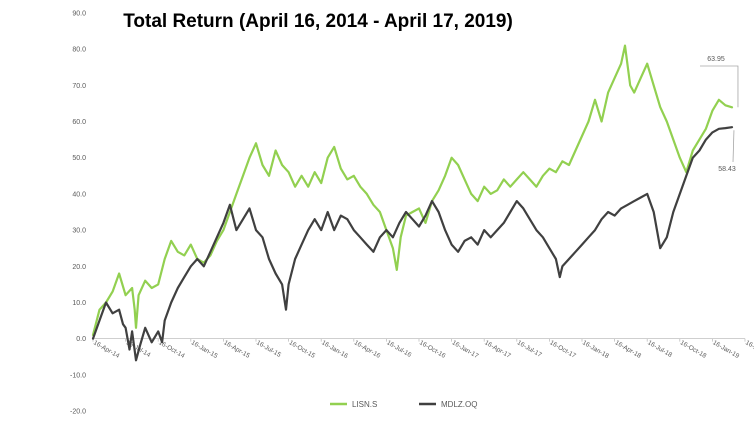  Describe the element at coordinates (659, 349) in the screenshot. I see `x-tick-label: 16-Jul-18` at that location.